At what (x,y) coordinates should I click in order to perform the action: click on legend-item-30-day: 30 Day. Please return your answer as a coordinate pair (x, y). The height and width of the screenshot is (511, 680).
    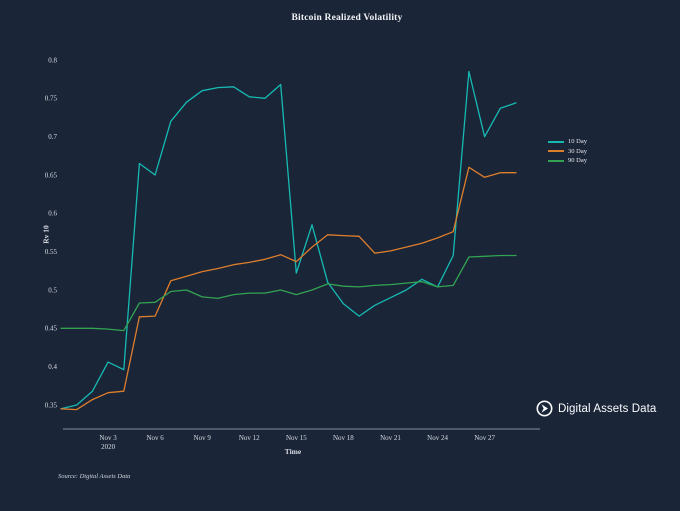
    Looking at the image, I should click on (567, 152).